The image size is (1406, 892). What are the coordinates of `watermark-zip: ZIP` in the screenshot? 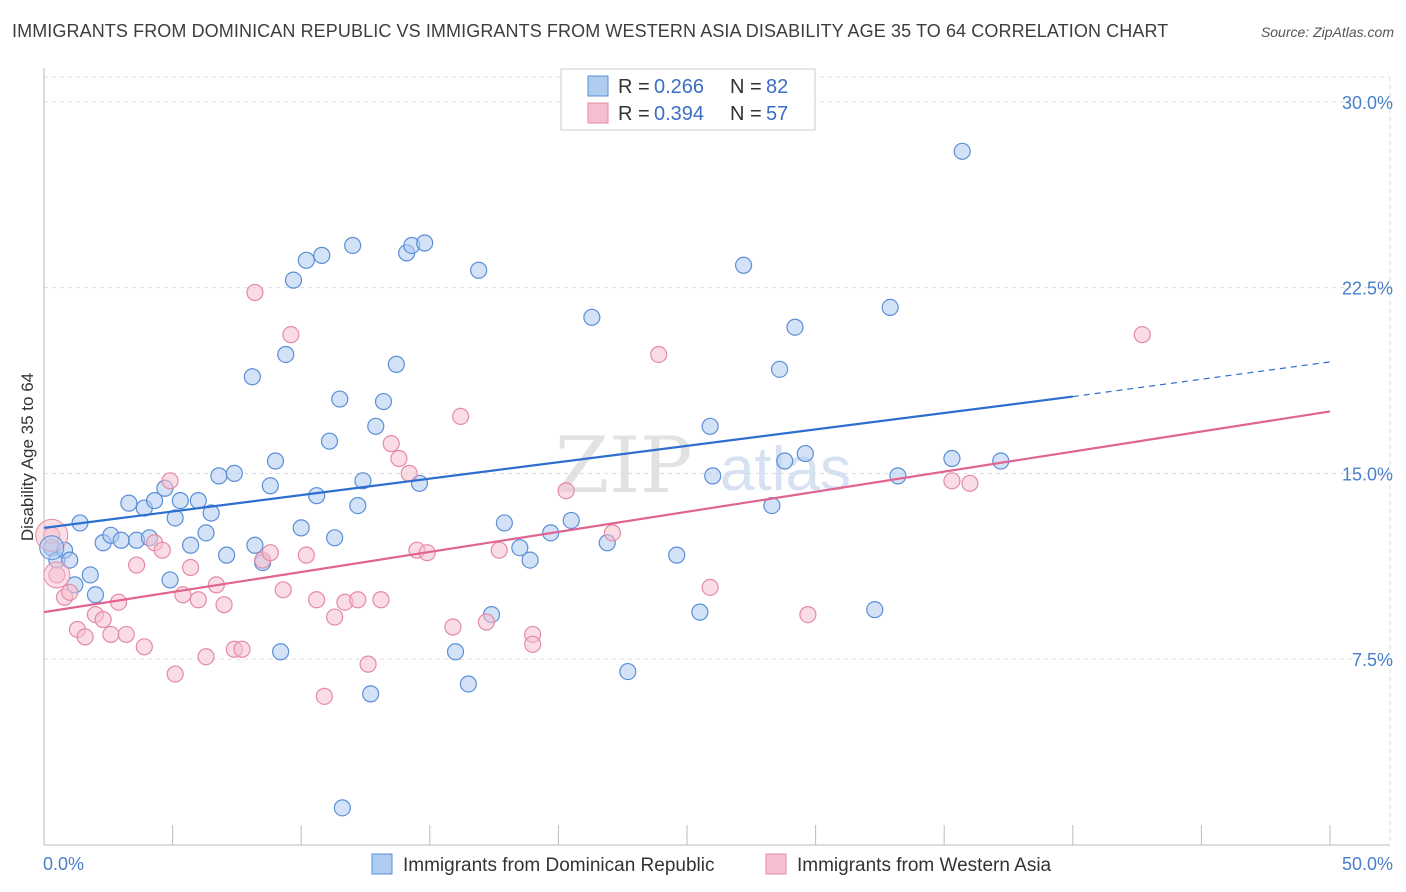 It's located at (624, 466).